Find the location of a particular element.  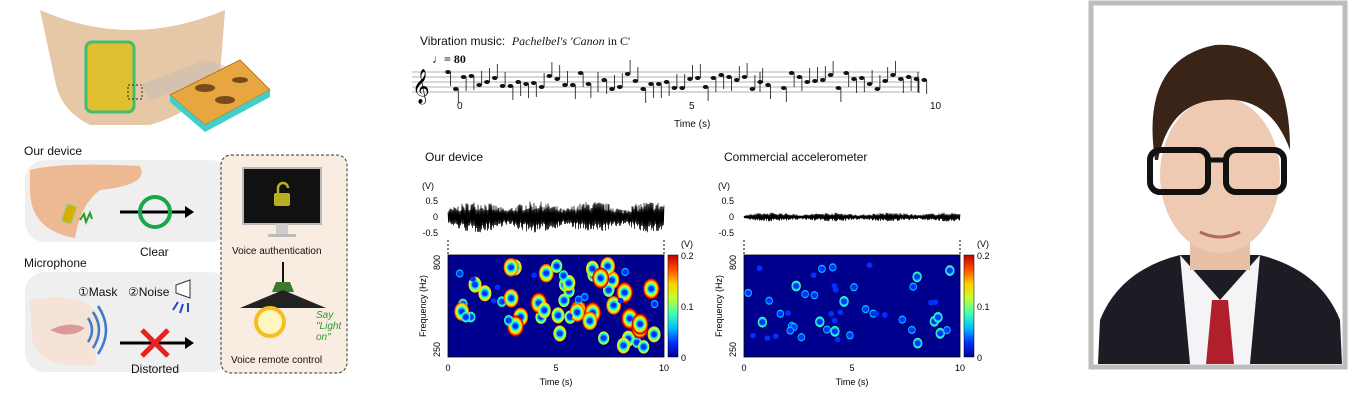

waveform-line is located at coordinates (852, 217).